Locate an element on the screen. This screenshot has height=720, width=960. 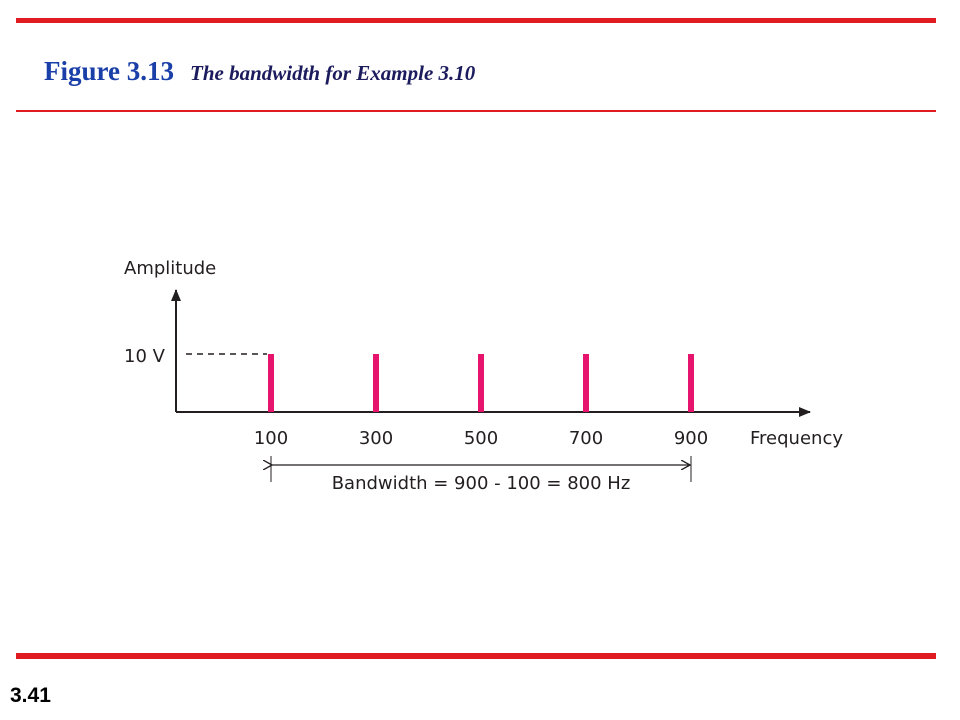
y-tick-label: 10 V is located at coordinates (145, 356).